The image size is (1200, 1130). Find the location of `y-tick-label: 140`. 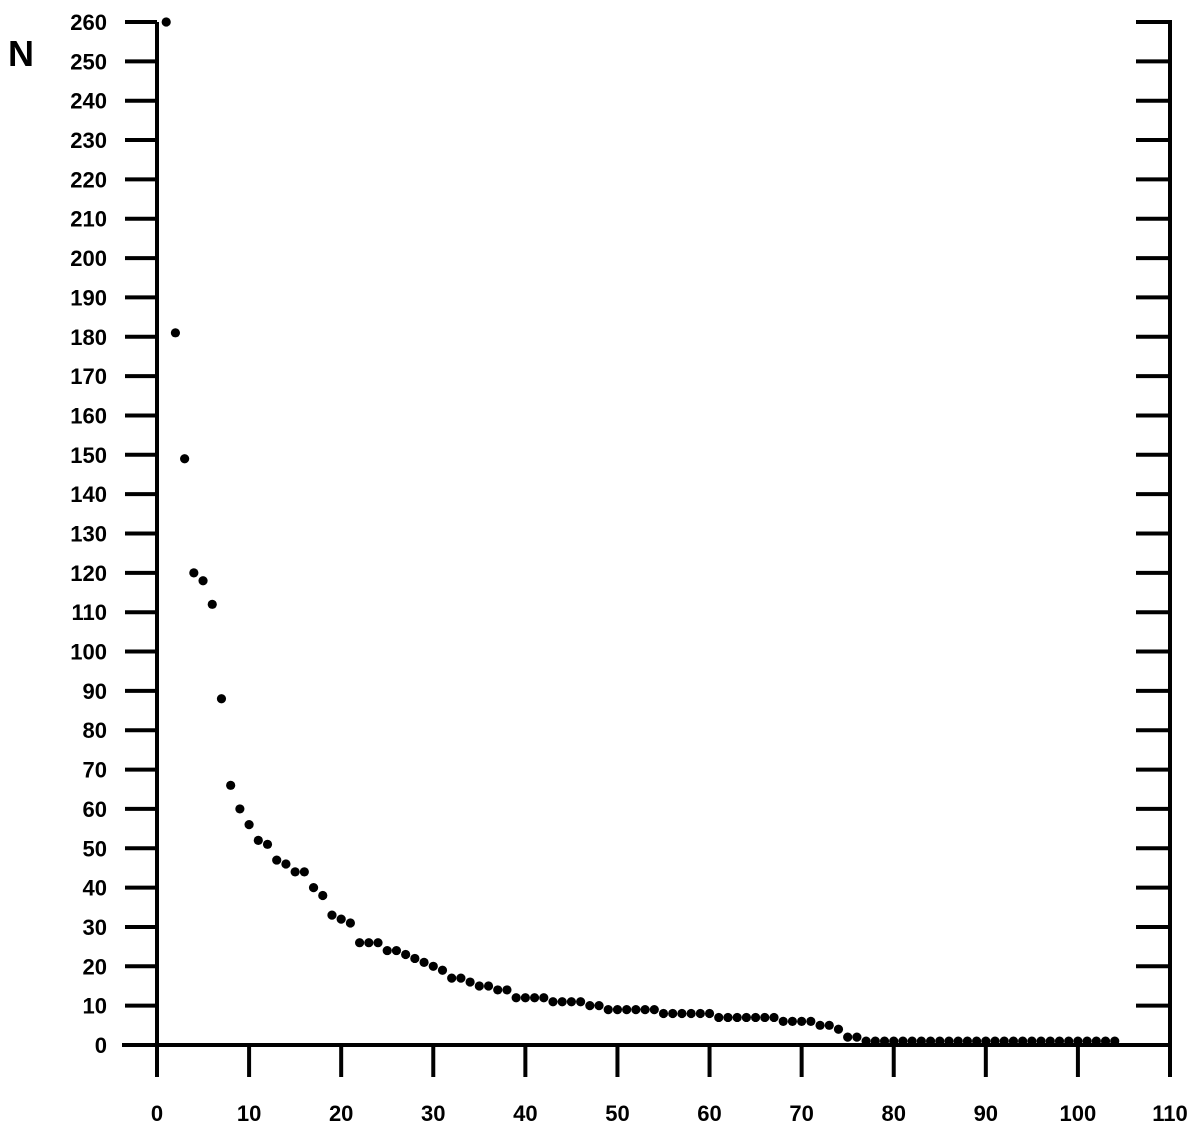

y-tick-label: 140 is located at coordinates (88, 494).